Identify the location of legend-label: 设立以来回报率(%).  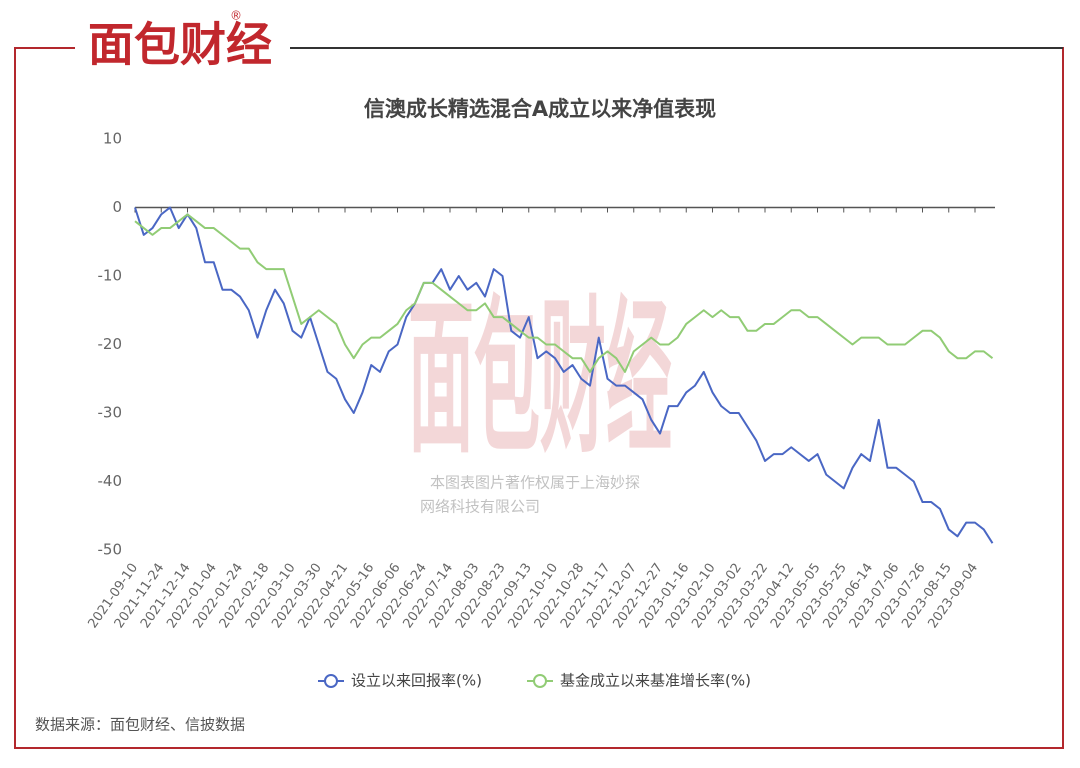
(416, 681).